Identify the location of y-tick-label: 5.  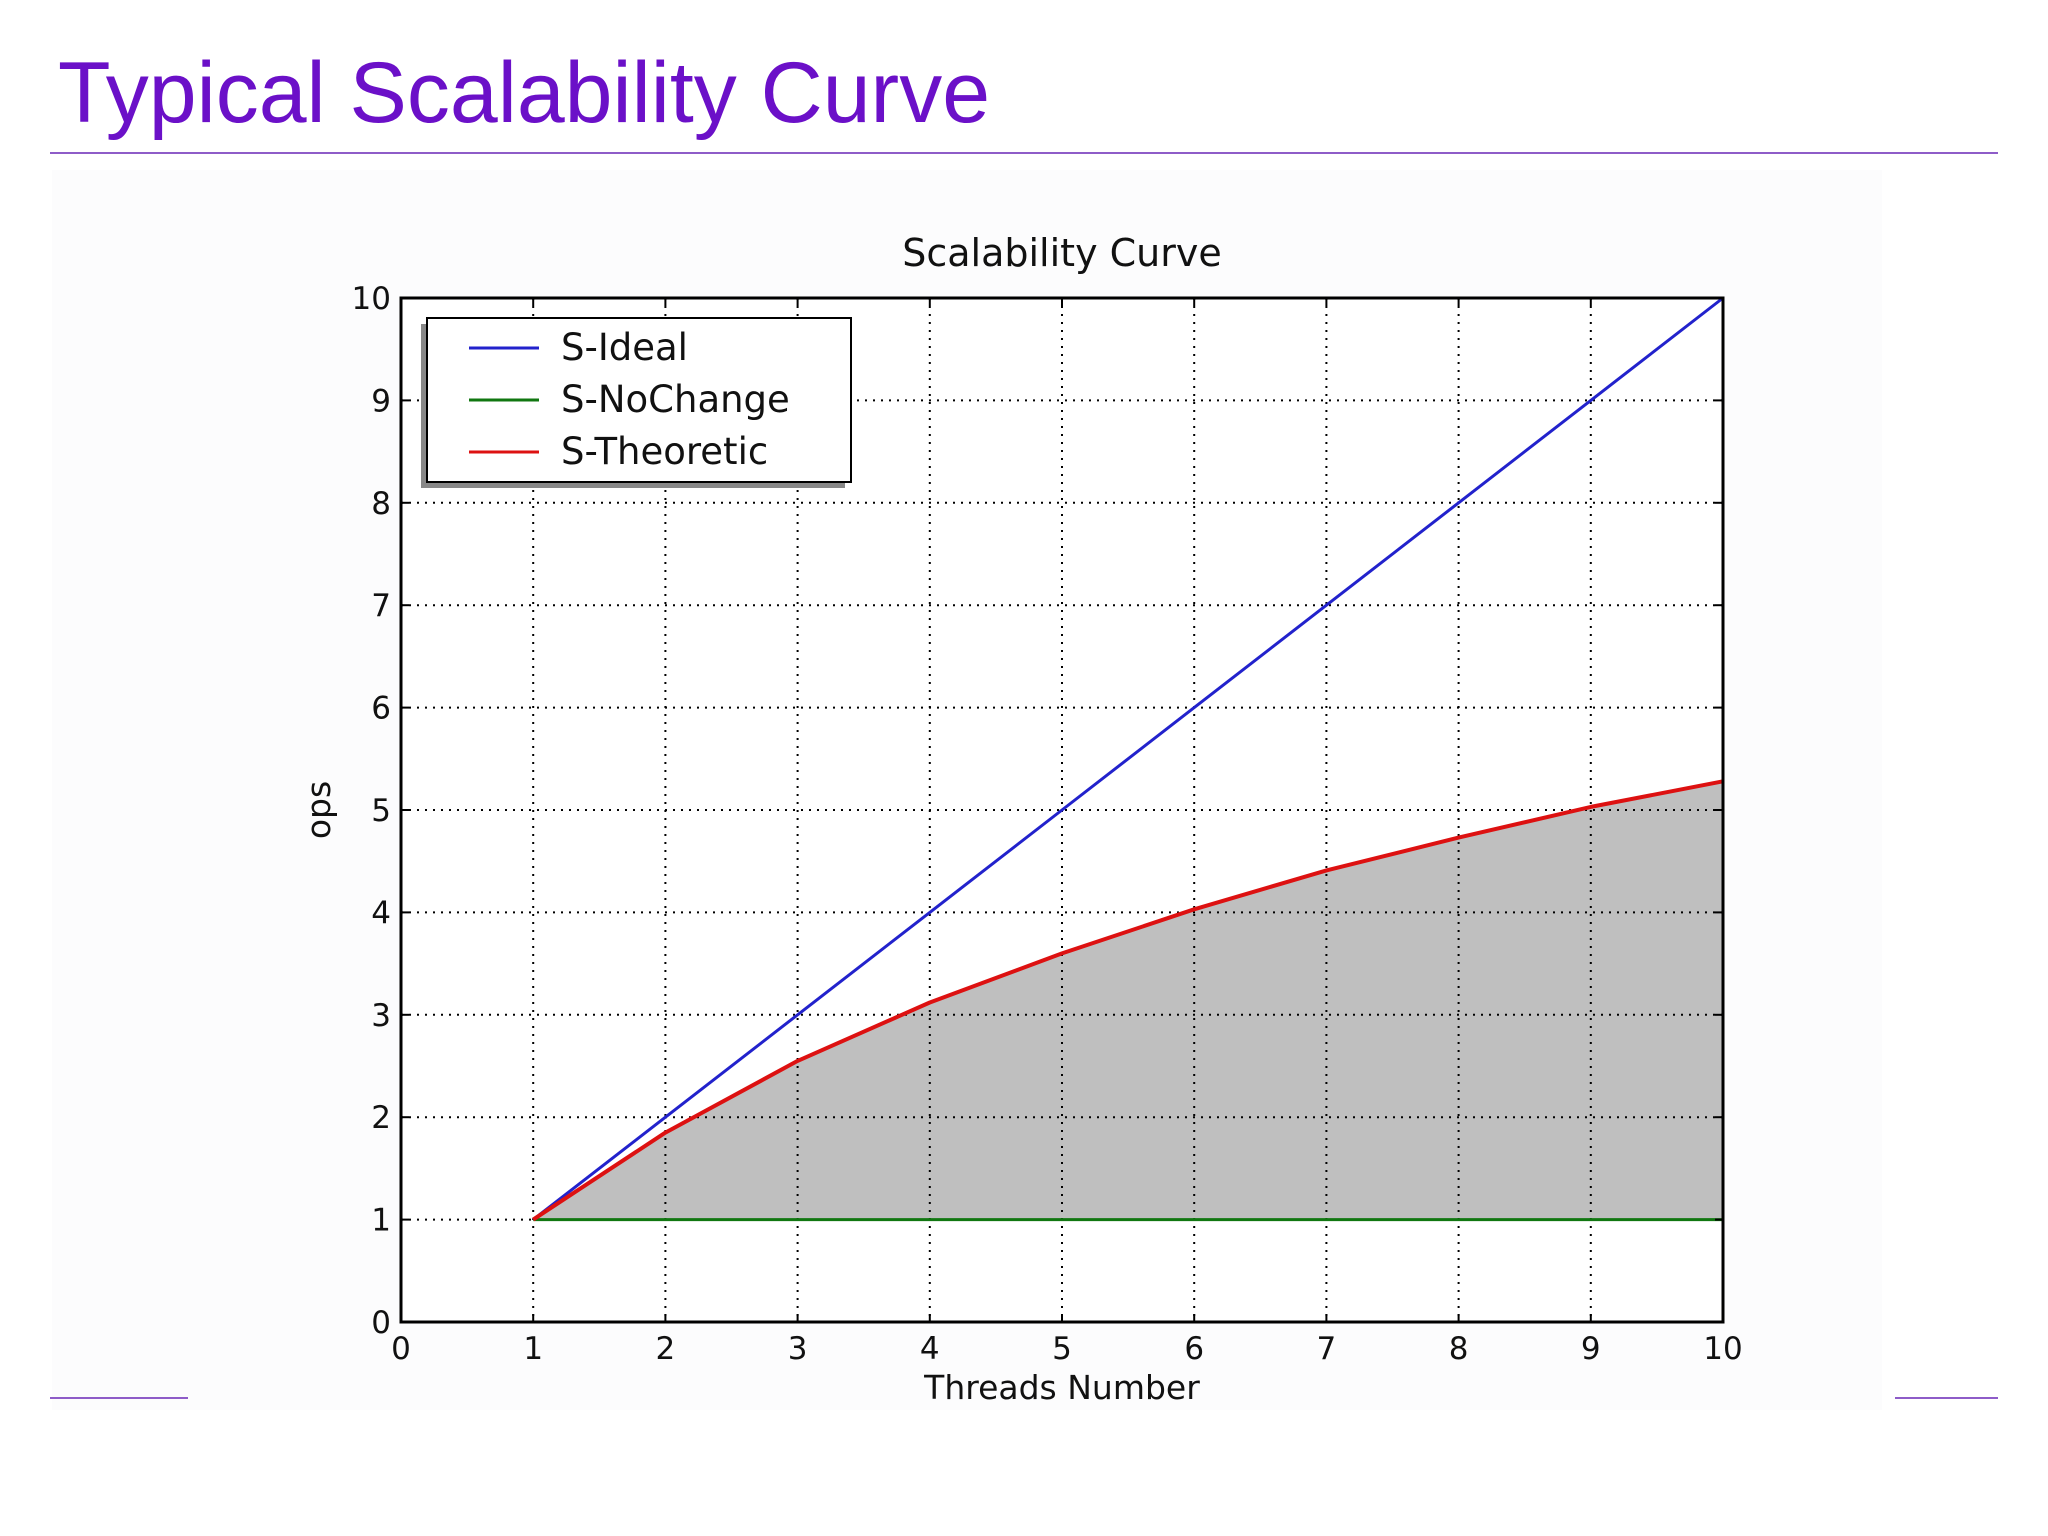
(381, 811).